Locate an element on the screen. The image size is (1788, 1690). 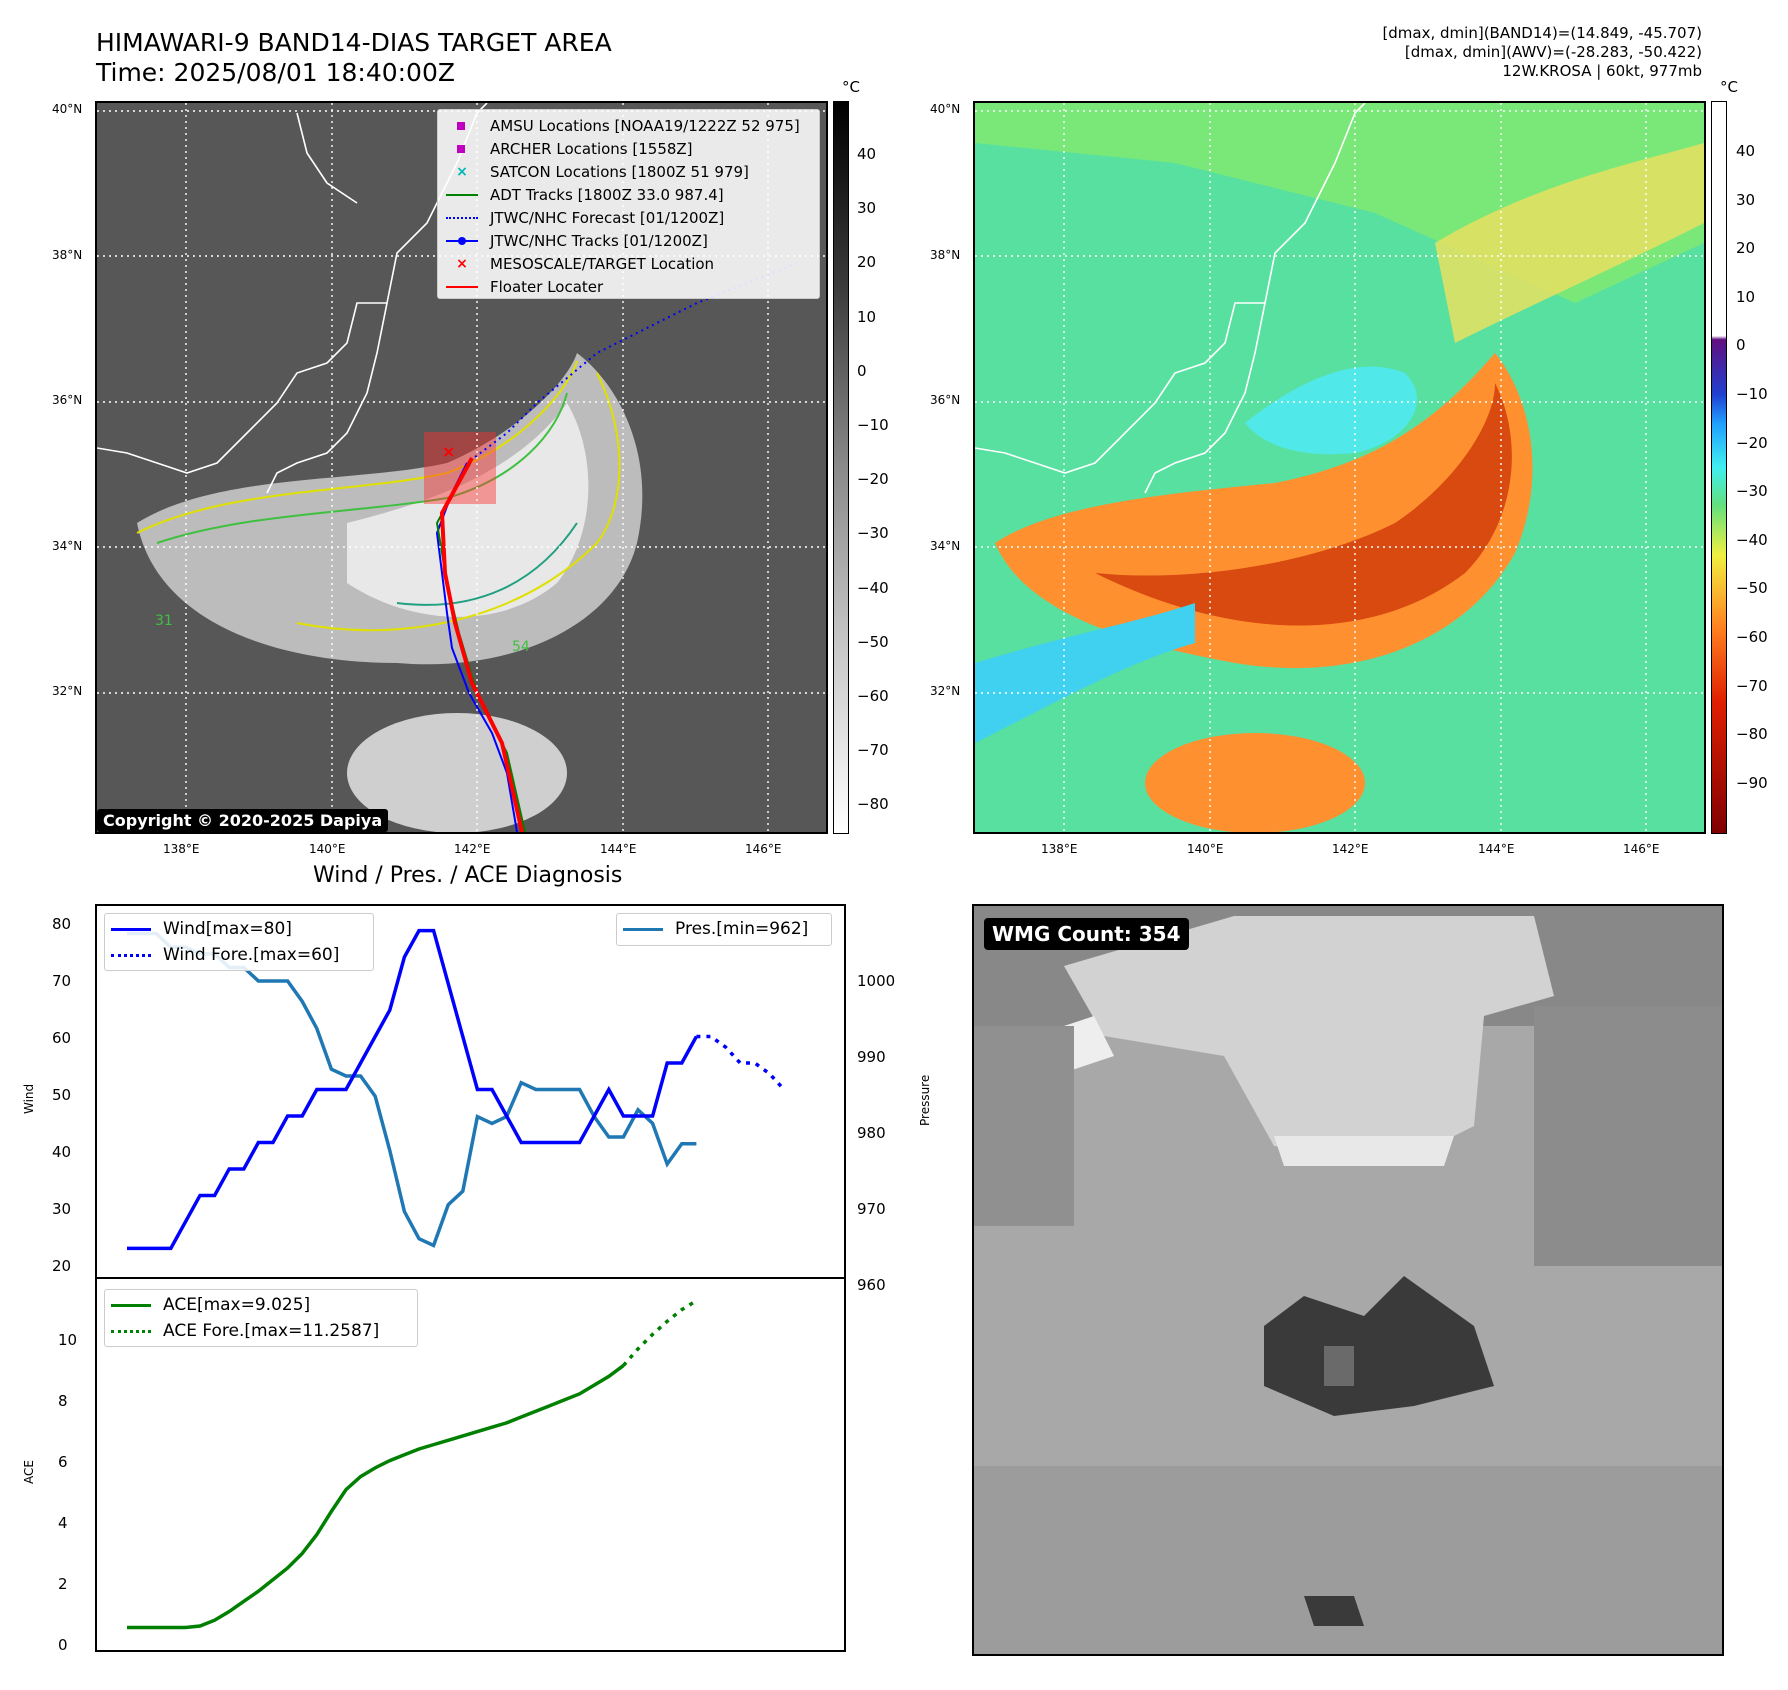
wind-axis-tick-6: 20 is located at coordinates (62, 1266).